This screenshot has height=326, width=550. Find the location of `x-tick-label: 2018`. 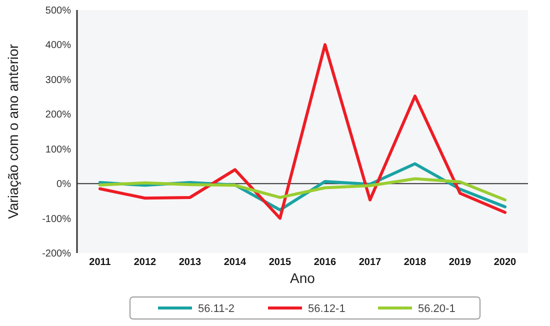

x-tick-label: 2018 is located at coordinates (415, 262).